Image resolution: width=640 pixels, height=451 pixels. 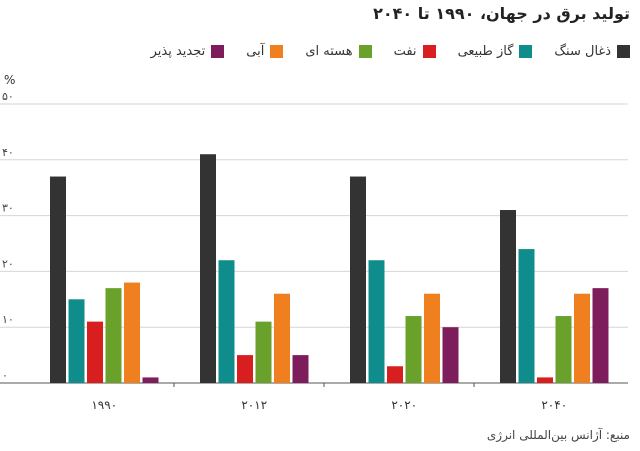 What do you see at coordinates (8, 96) in the screenshot?
I see `y-tick-label: ۵۰` at bounding box center [8, 96].